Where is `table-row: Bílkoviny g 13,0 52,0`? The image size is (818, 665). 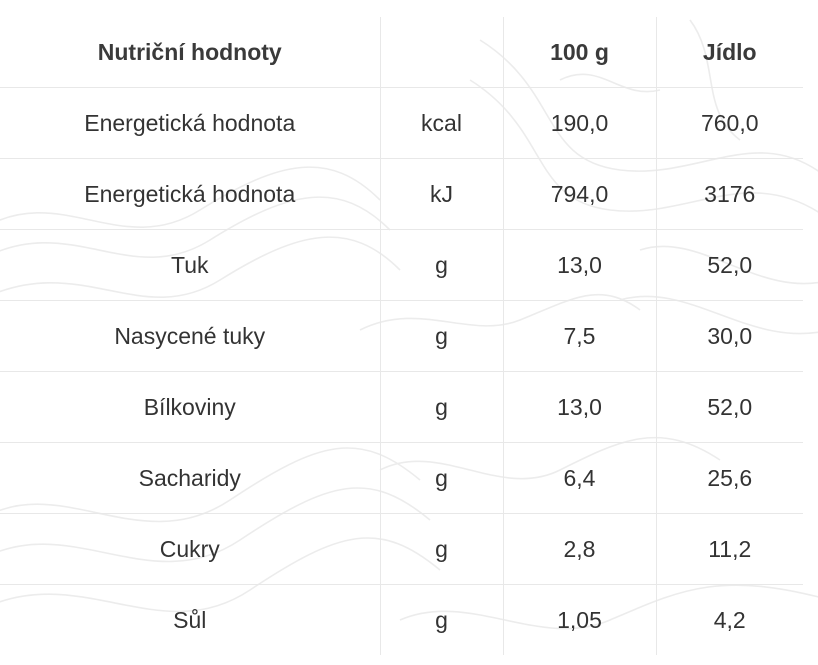
table-row: Bílkoviny g 13,0 52,0 is located at coordinates (401, 407).